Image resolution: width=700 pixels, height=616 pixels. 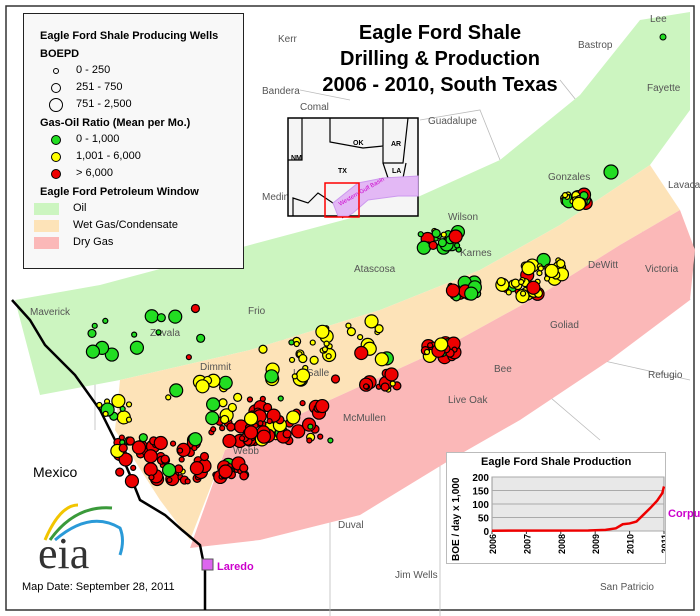 What do you see at coordinates (480, 492) in the screenshot?
I see `y-tick-label: 150` at bounding box center [480, 492].